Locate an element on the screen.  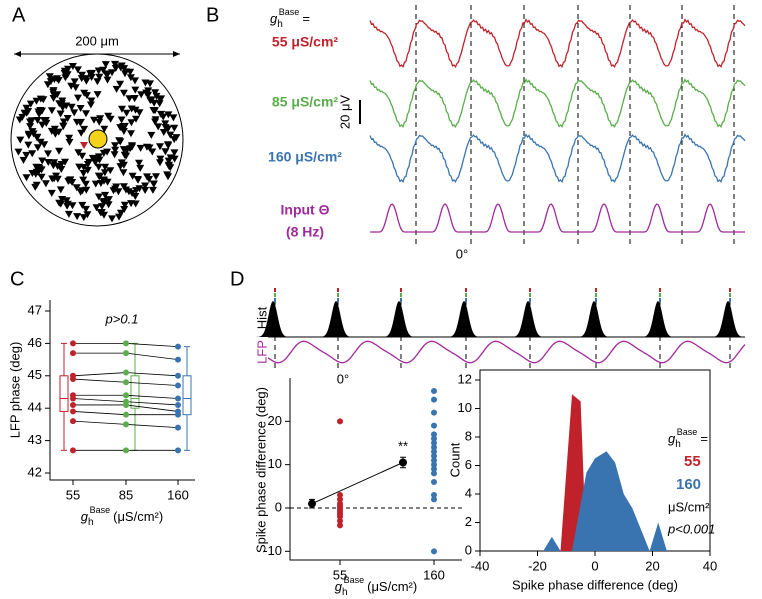
x-tick-label: 0 is located at coordinates (594, 565).